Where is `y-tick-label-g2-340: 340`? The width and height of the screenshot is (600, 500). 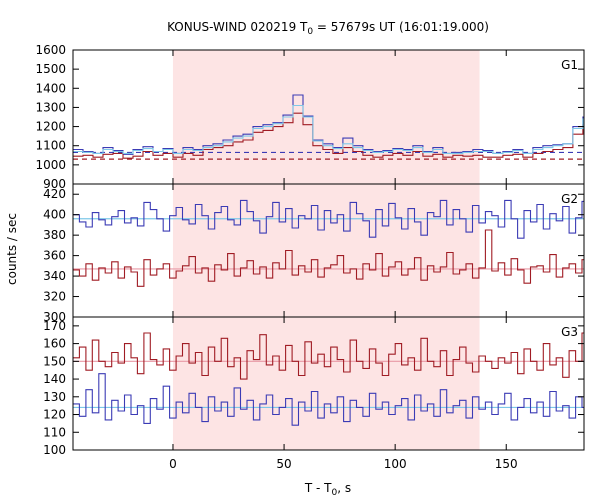
y-tick-label-g2-340: 340 is located at coordinates (54, 276).